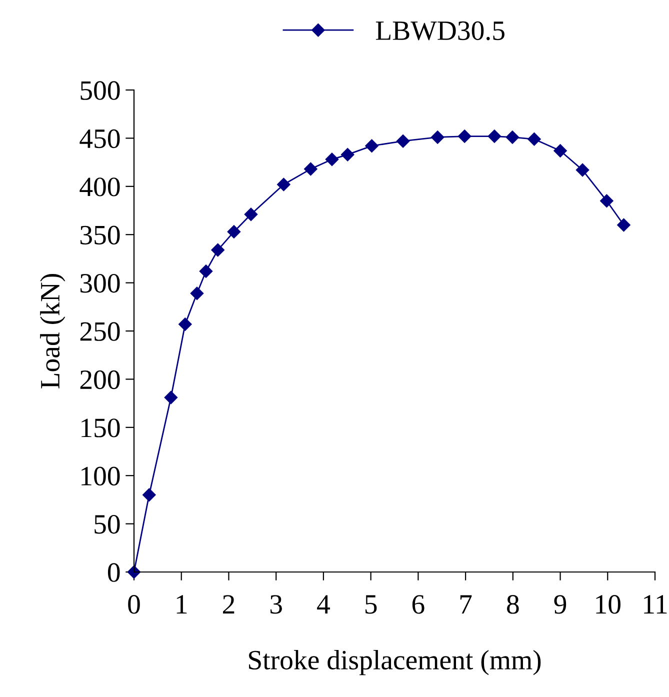  I want to click on x-tick-label: 3, so click(276, 604).